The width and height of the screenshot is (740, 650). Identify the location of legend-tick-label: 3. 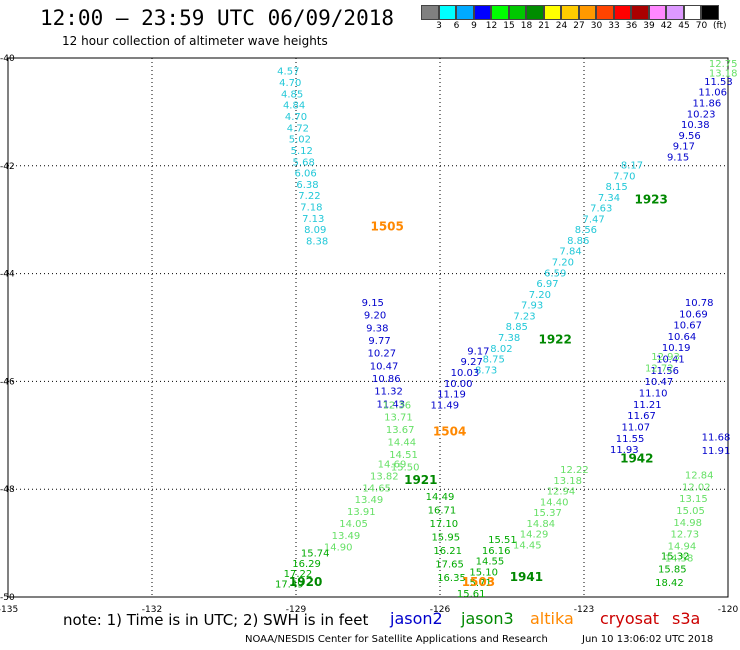
(439, 26).